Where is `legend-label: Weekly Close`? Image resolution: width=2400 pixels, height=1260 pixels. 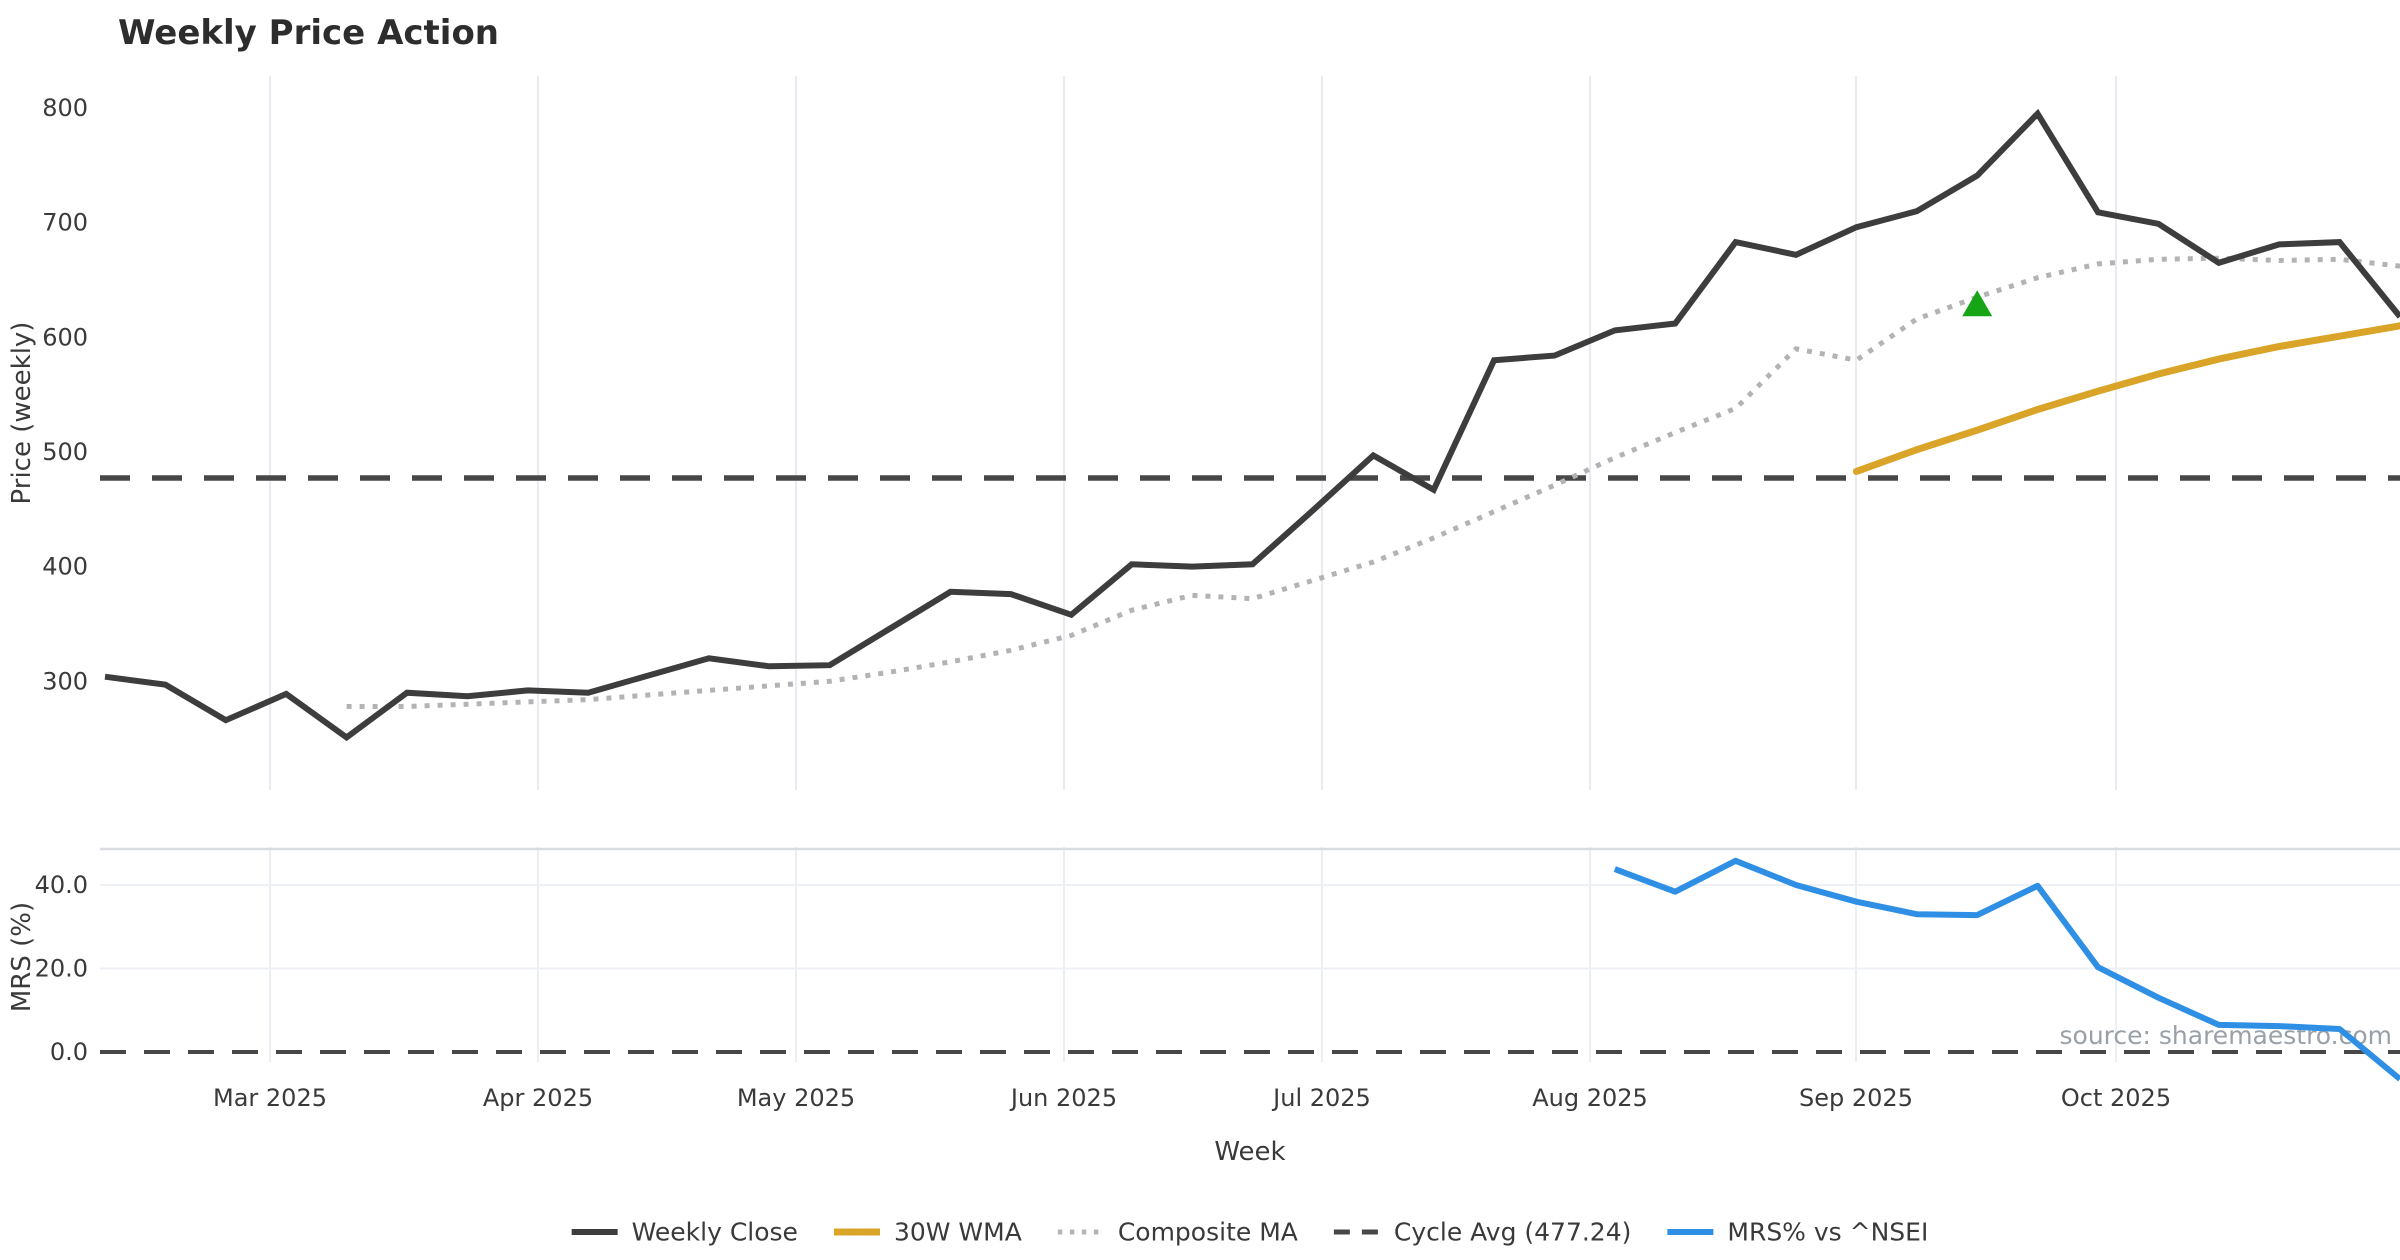
legend-label: Weekly Close is located at coordinates (715, 1232).